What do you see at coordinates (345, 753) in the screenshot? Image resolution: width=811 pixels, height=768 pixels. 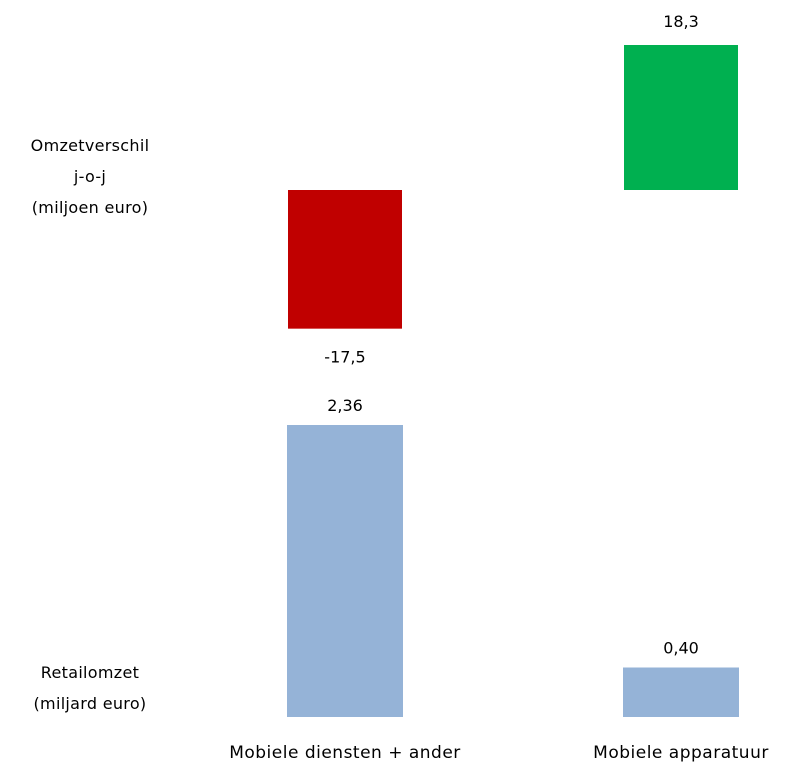 I see `category-label-mobiele-diensten-ander: Mobiele diensten + ander` at bounding box center [345, 753].